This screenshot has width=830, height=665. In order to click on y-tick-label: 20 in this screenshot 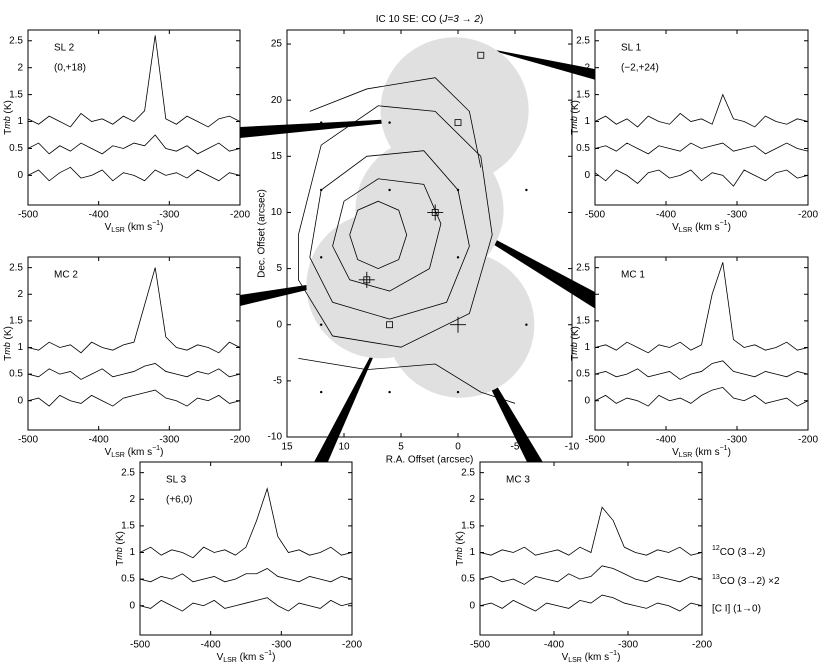, I will do `click(277, 100)`.